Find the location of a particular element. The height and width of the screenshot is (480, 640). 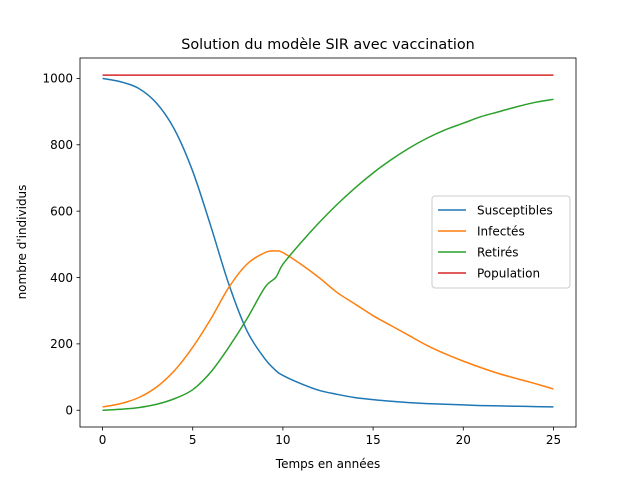

x-tick-label: 5 is located at coordinates (193, 440).